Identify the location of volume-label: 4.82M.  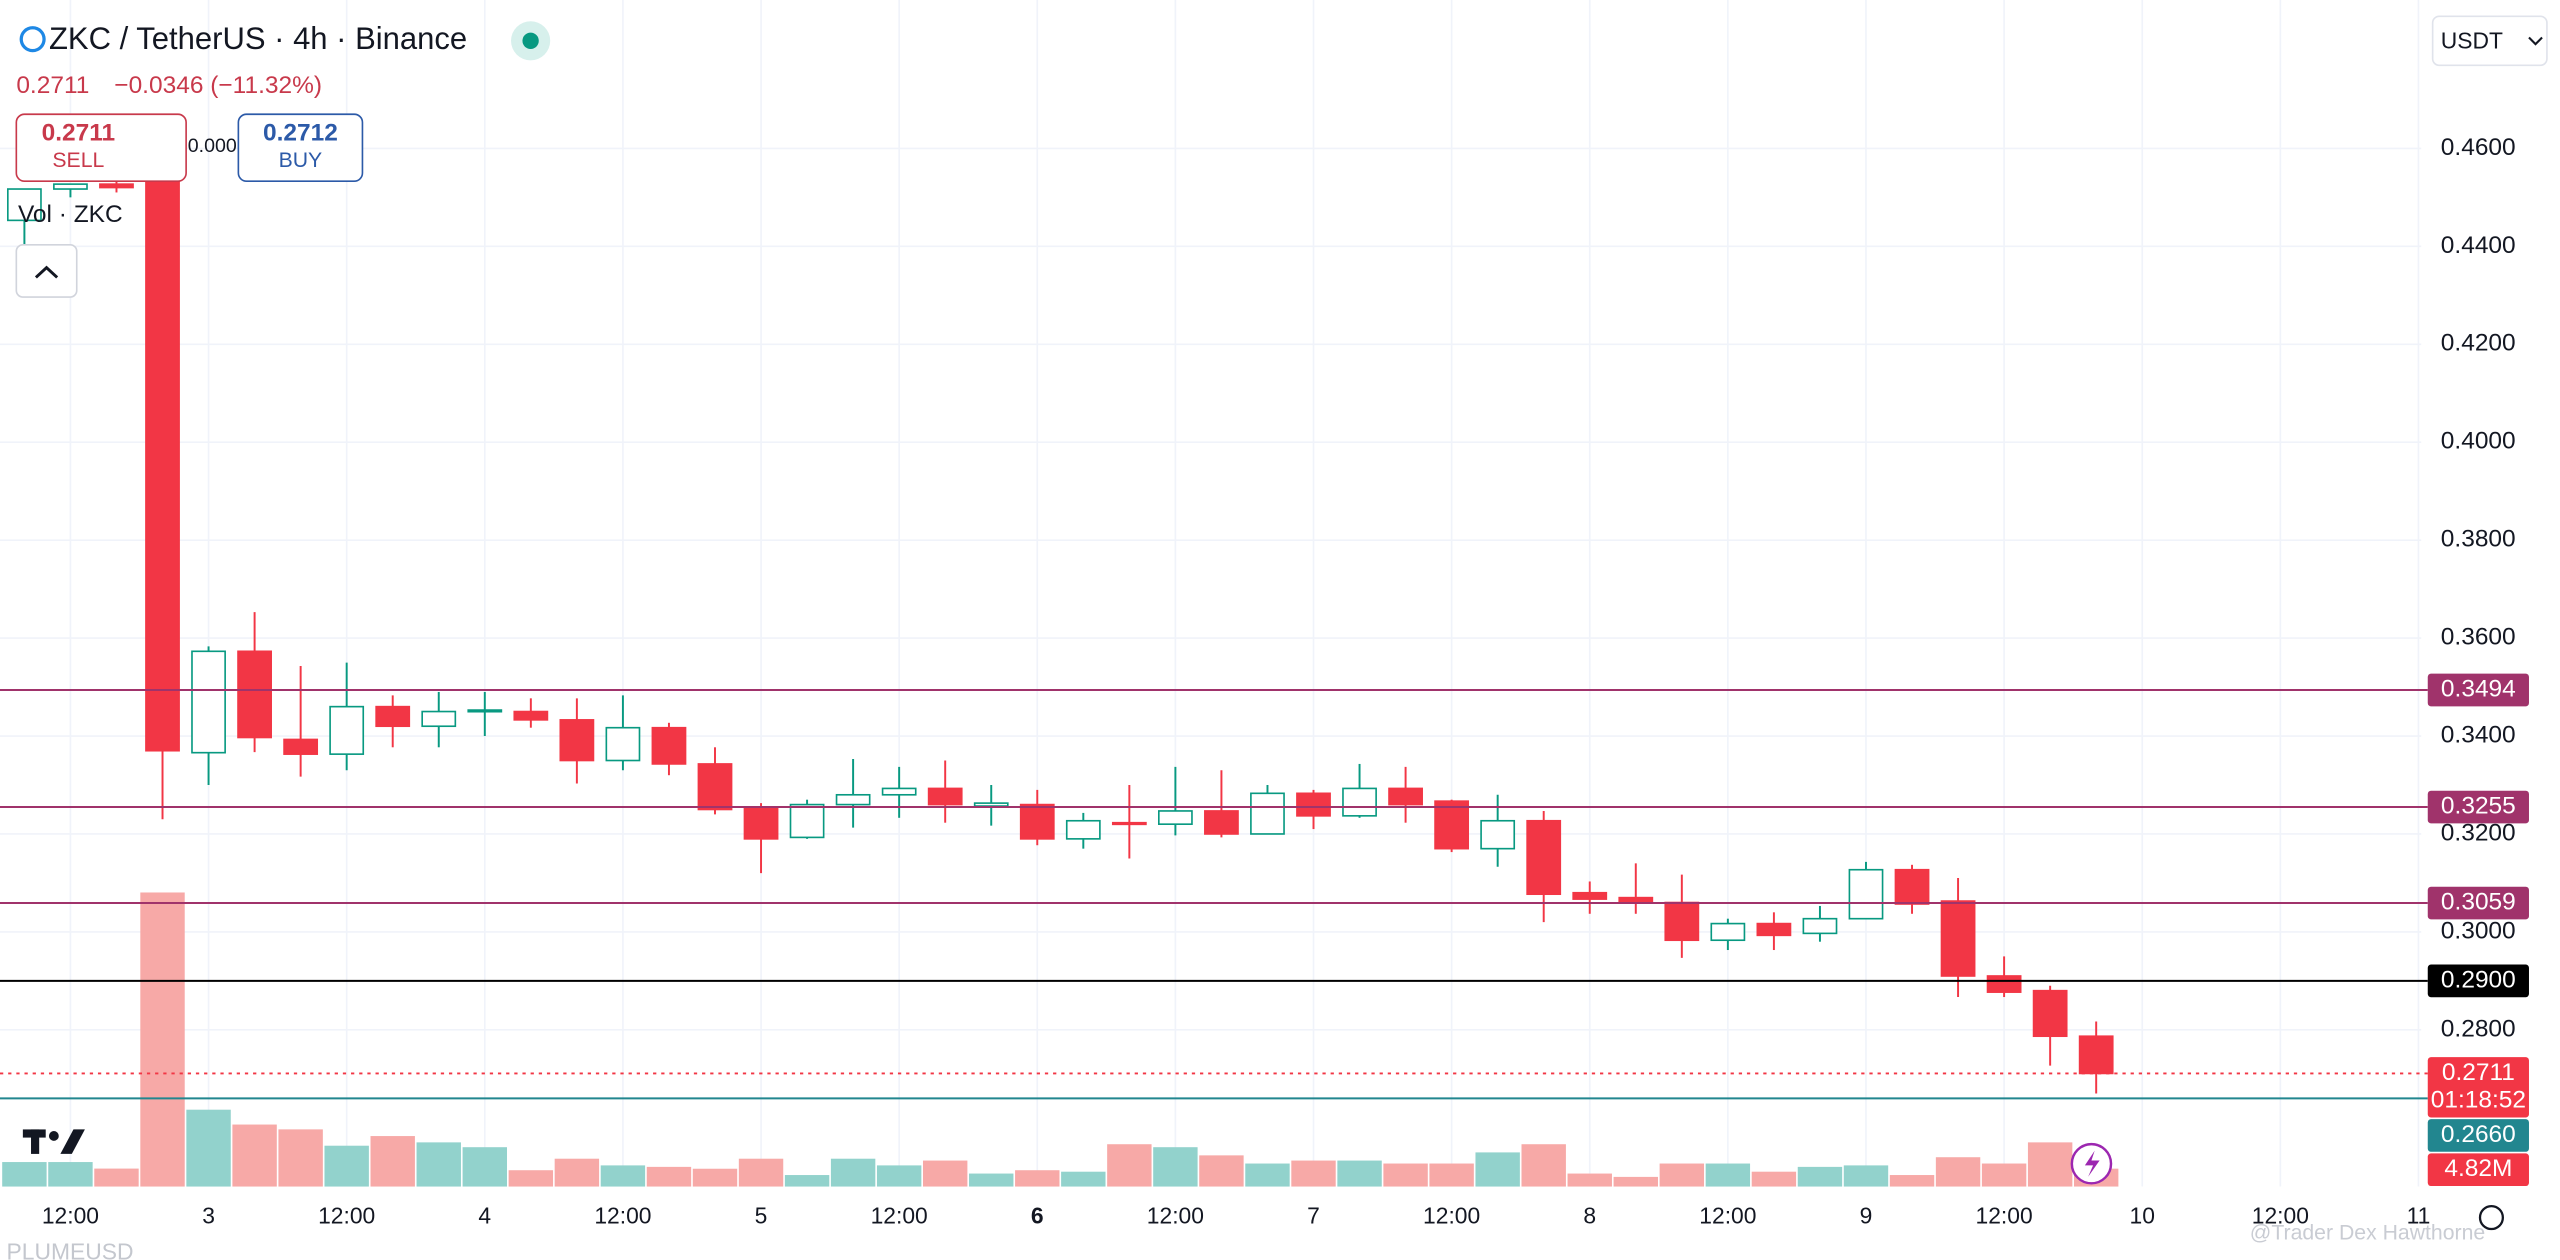
(2478, 1168).